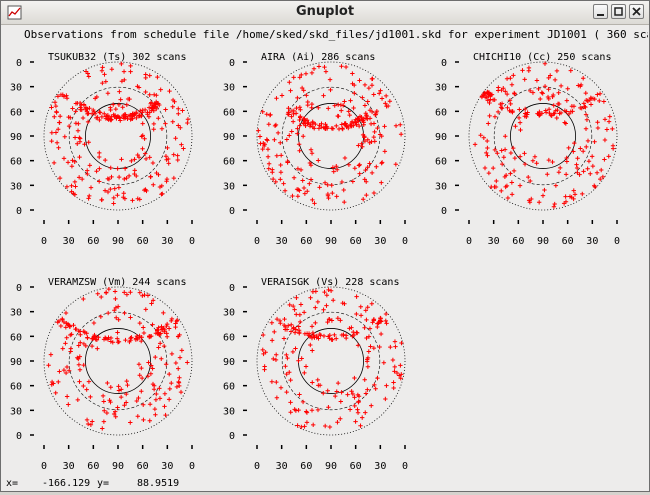  I want to click on minimize-button, so click(600, 11).